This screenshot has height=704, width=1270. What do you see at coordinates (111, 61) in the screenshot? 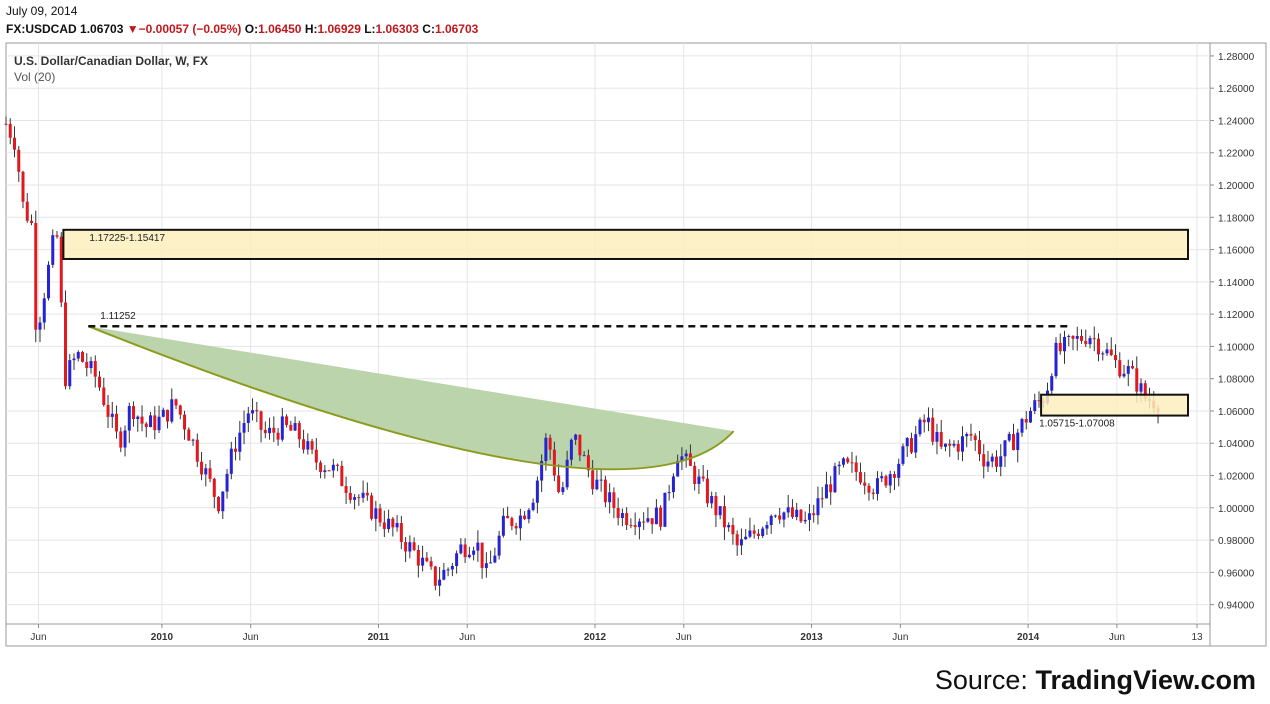
I see `chart-title: U.S. Dollar/Canadian Dollar, W, FX` at bounding box center [111, 61].